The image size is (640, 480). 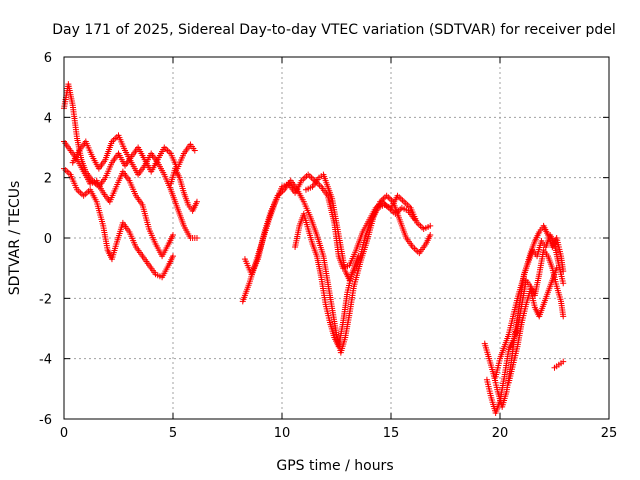 I want to click on y-tick-label: 2, so click(x=48, y=179).